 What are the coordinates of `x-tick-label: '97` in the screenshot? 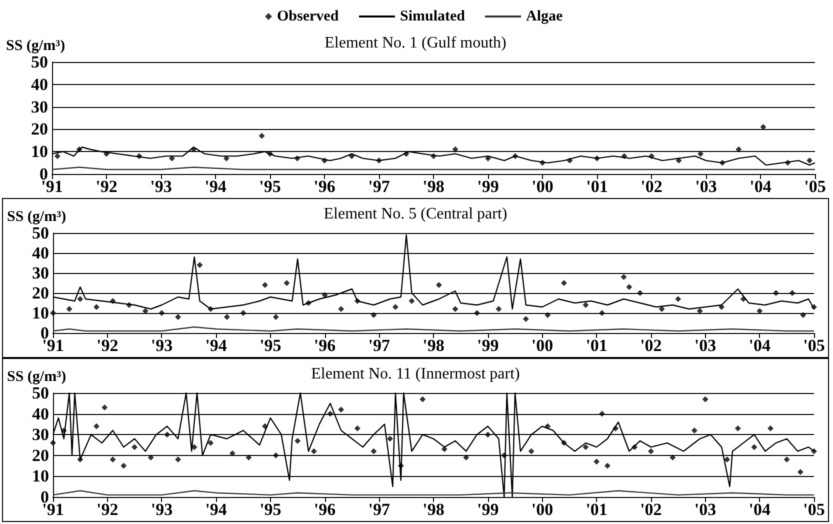 It's located at (379, 186).